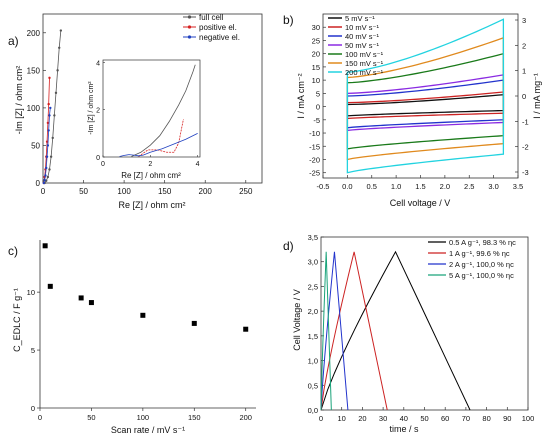  Describe the element at coordinates (347, 186) in the screenshot. I see `x-tick-label-b: 0.0` at that location.